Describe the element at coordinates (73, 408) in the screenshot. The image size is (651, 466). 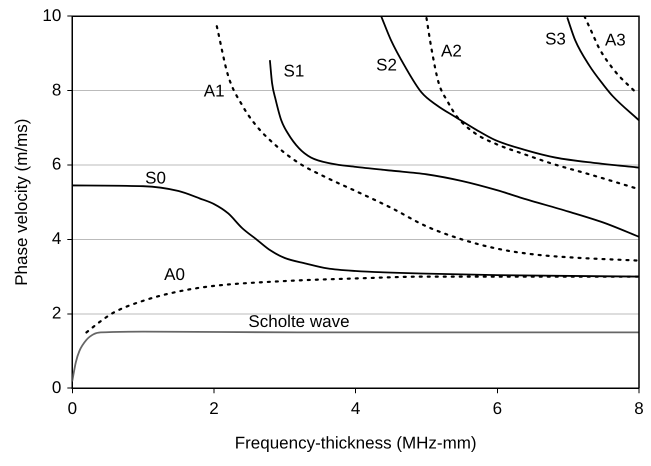
I see `x-tick-label: 0` at that location.